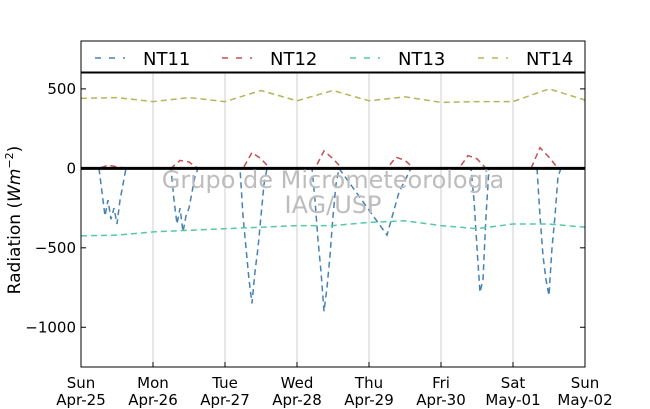 The image size is (650, 409). I want to click on x-tick-label-day: Fri, so click(441, 383).